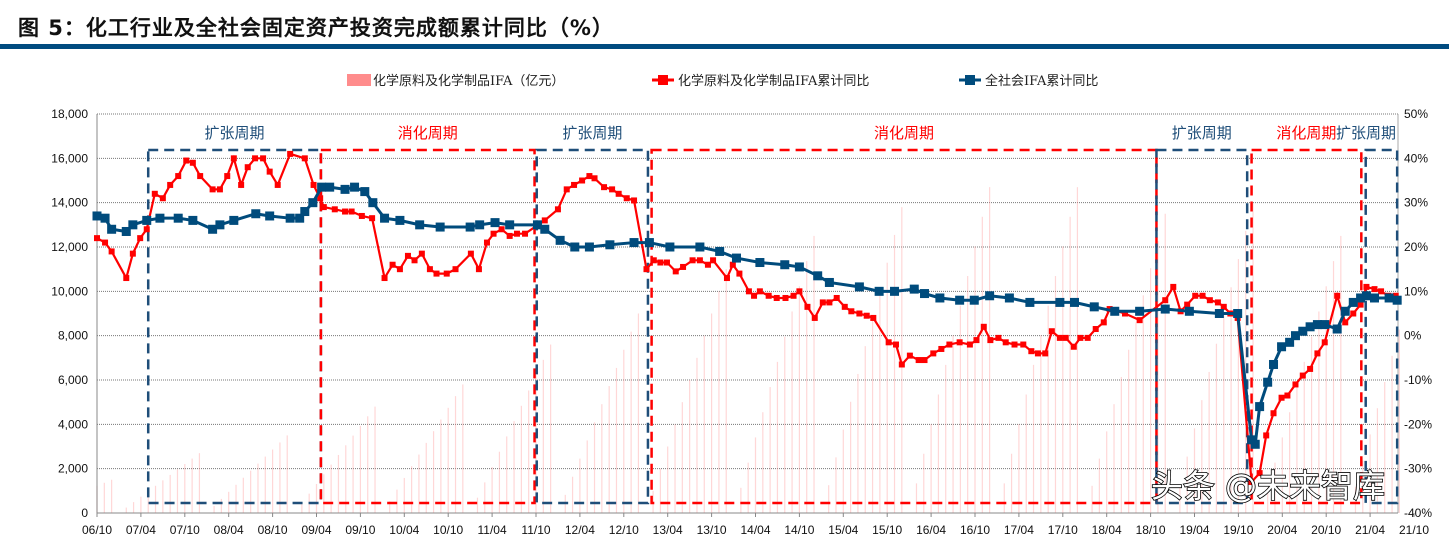  Describe the element at coordinates (1416, 114) in the screenshot. I see `y-right-tick-label: 50%` at that location.